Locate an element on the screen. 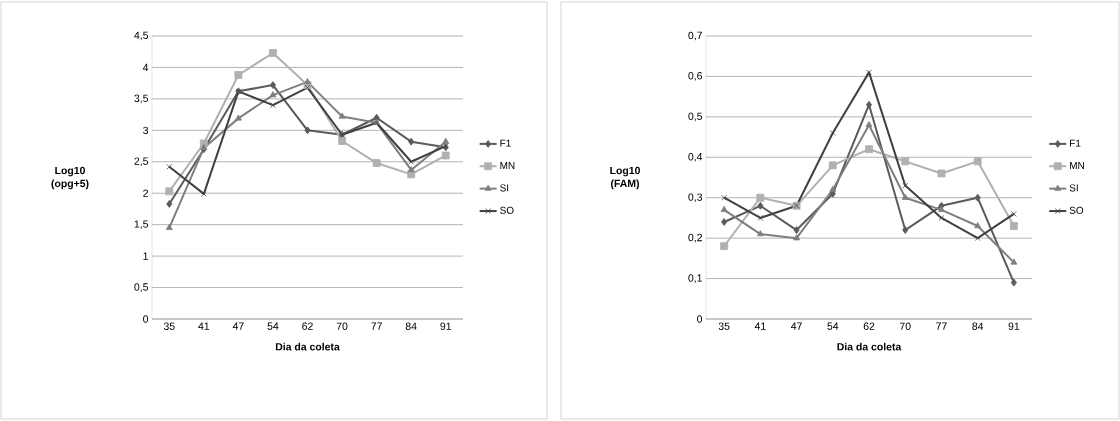  y-axis-title: Log10 (opg+5) is located at coordinates (70, 178).